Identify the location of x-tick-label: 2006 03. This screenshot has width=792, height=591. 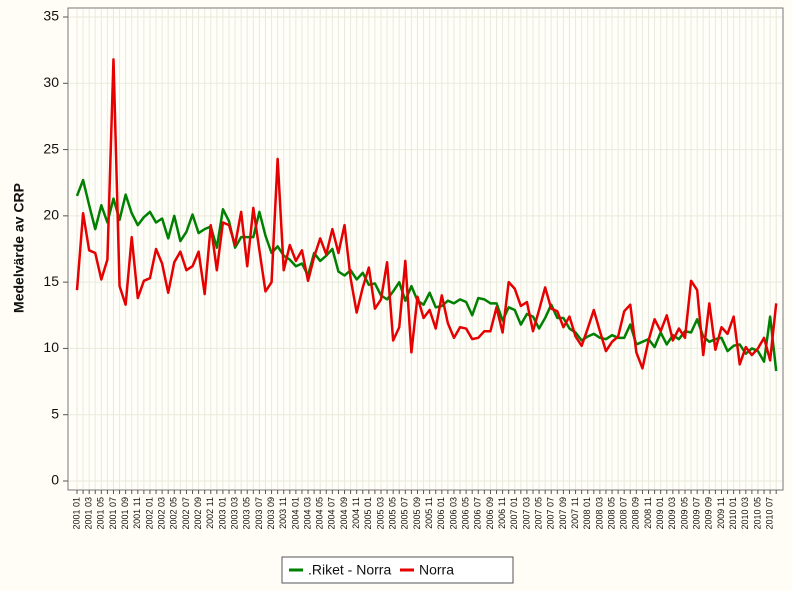
(453, 513).